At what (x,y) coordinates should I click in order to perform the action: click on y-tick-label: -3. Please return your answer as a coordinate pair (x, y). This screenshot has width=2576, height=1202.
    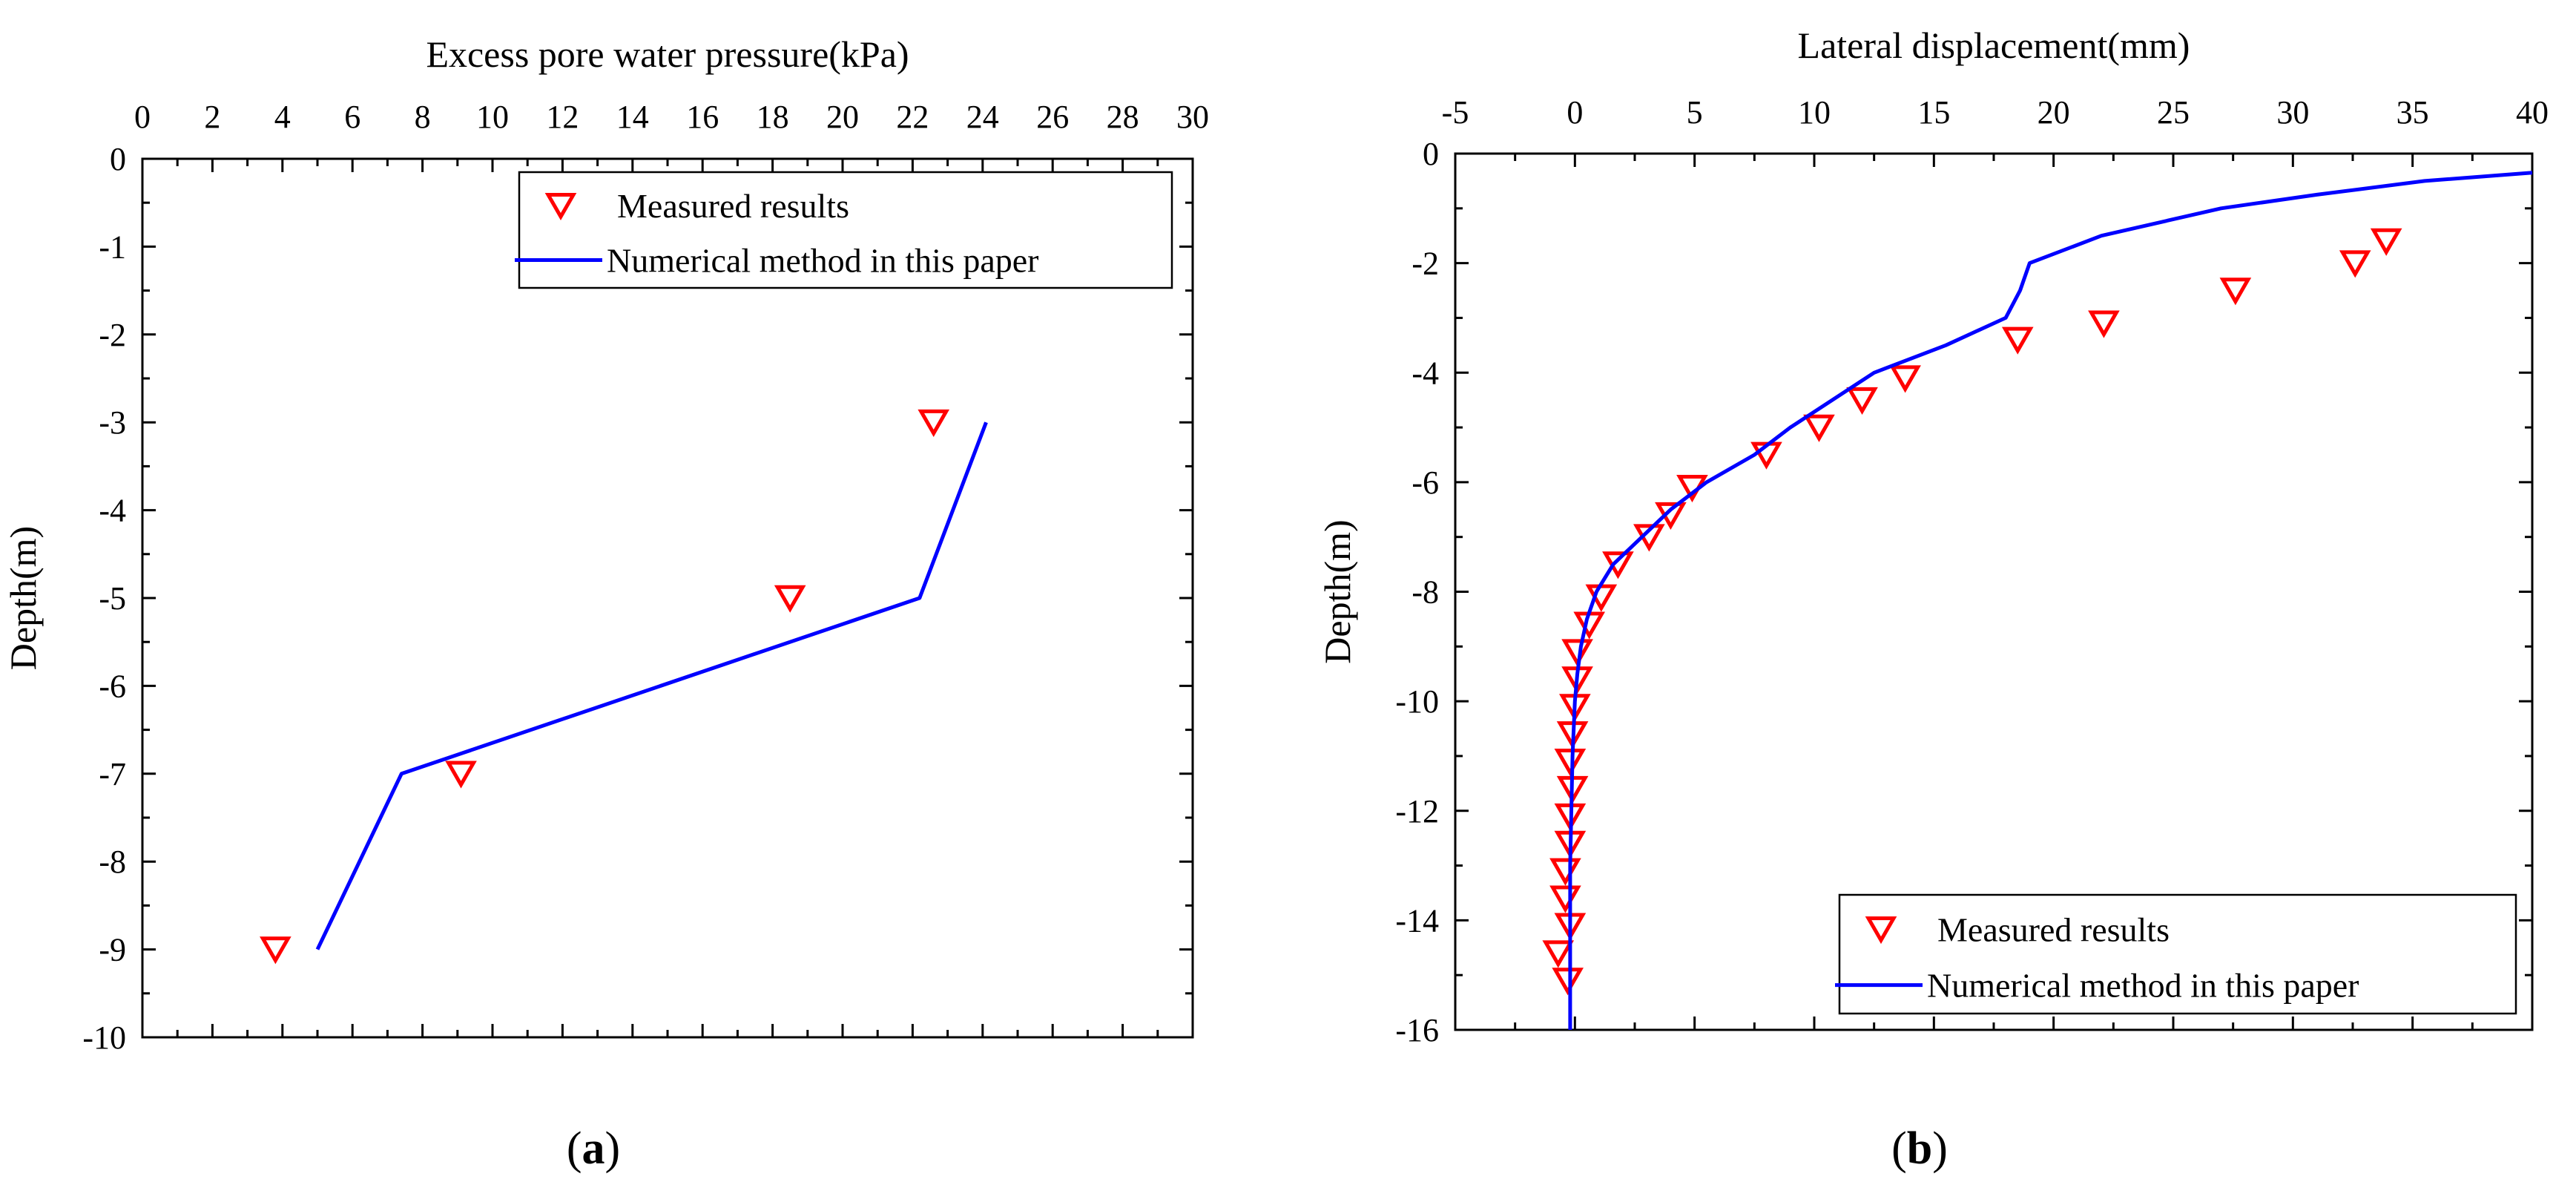
    Looking at the image, I should click on (113, 423).